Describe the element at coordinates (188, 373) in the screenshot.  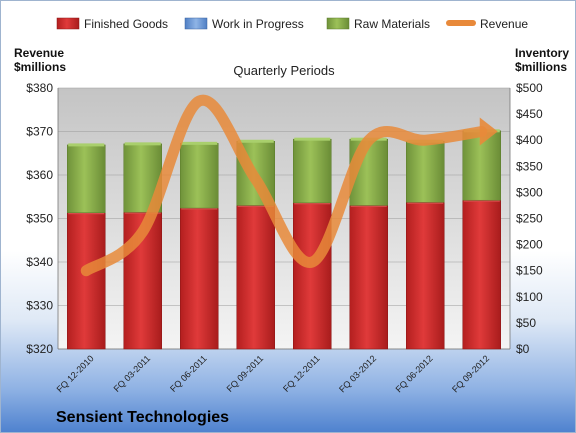
I see `x-tick-label: FQ 06-2011` at that location.